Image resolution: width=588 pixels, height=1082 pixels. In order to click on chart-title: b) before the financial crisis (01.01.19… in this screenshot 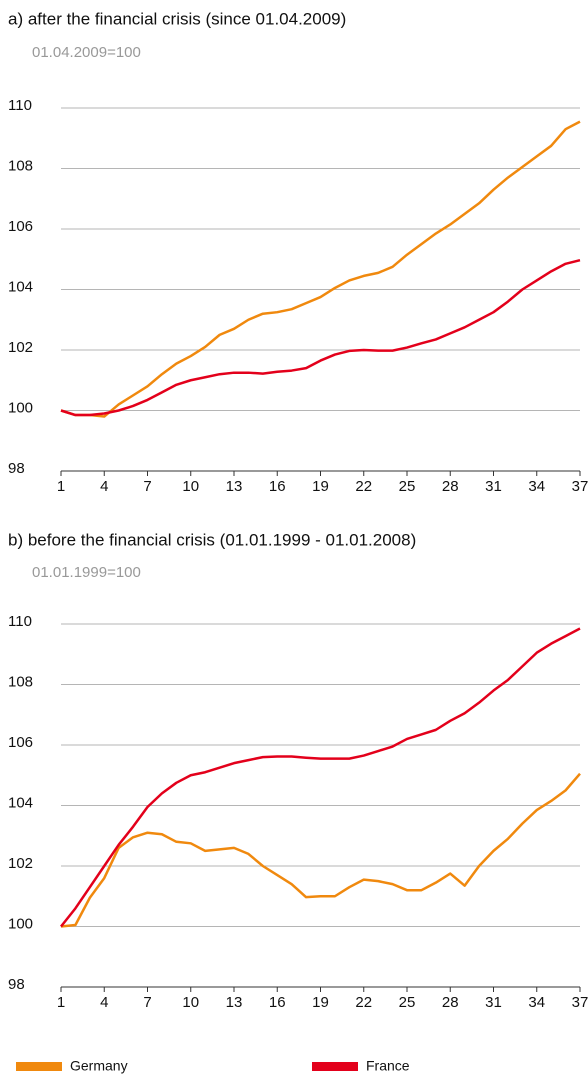, I will do `click(212, 539)`.